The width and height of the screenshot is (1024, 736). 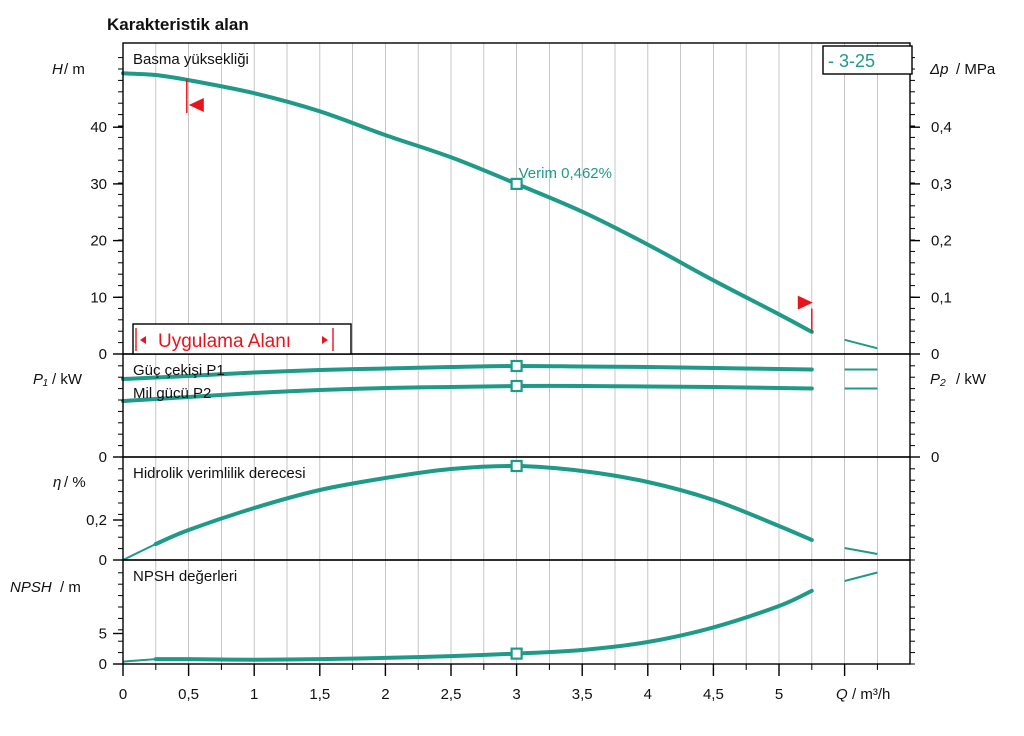 I want to click on panel-title: Basma yüksekliği, so click(x=191, y=59).